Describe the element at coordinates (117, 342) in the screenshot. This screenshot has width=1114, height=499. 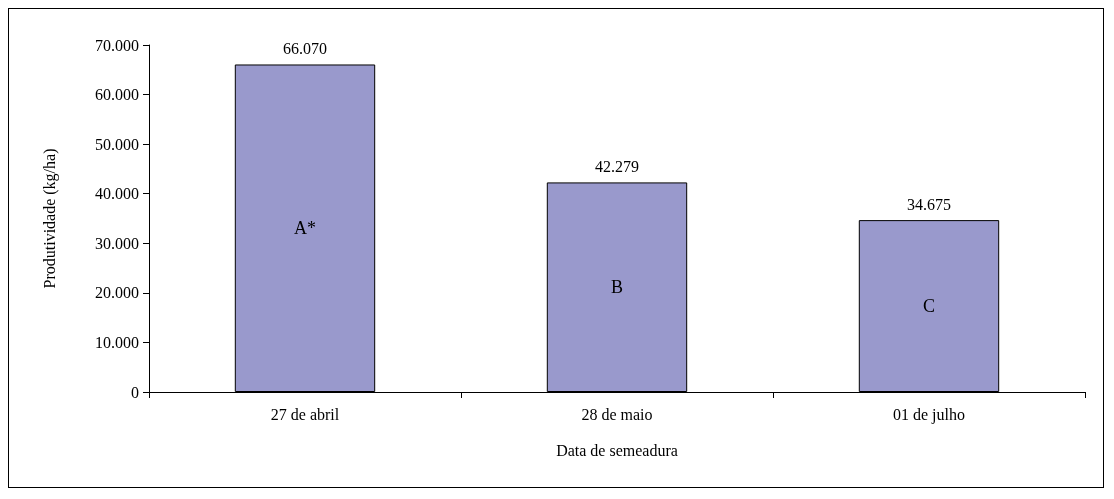
I see `y-tick-label: 10.000` at that location.